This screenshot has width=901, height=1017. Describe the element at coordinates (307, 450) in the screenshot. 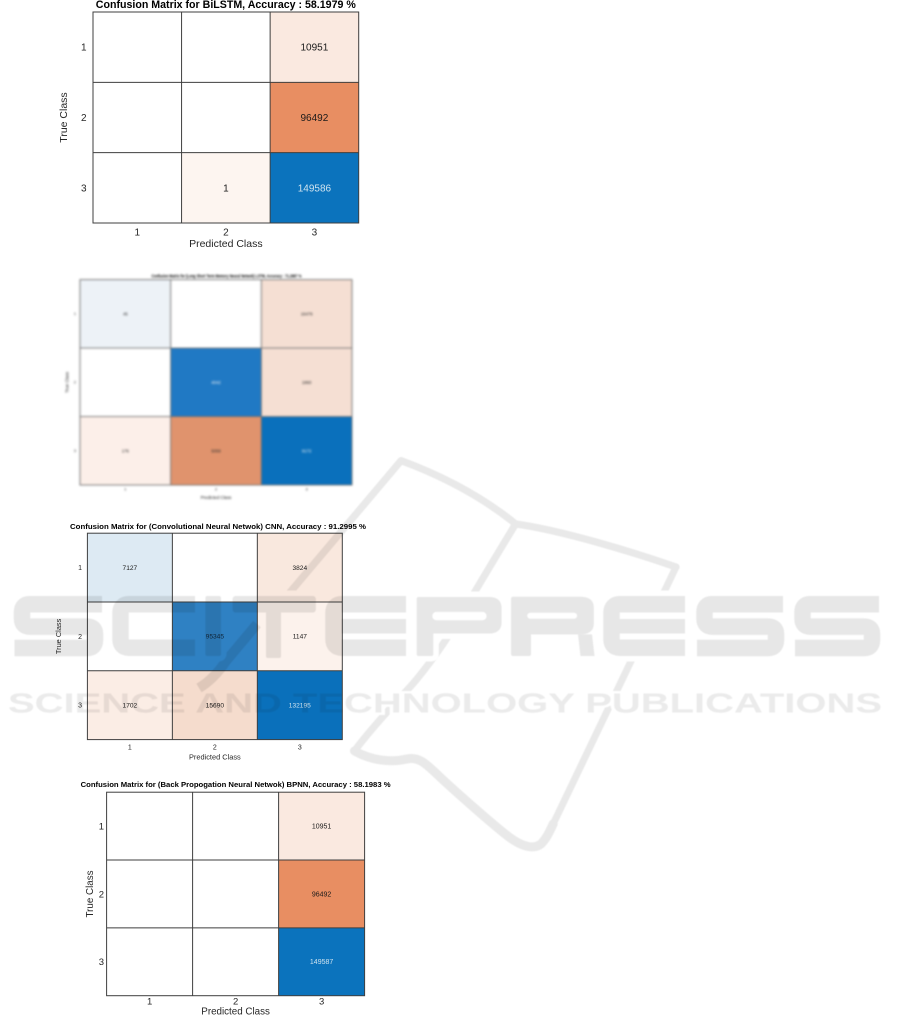

I see `svg-text: 9172` at that location.